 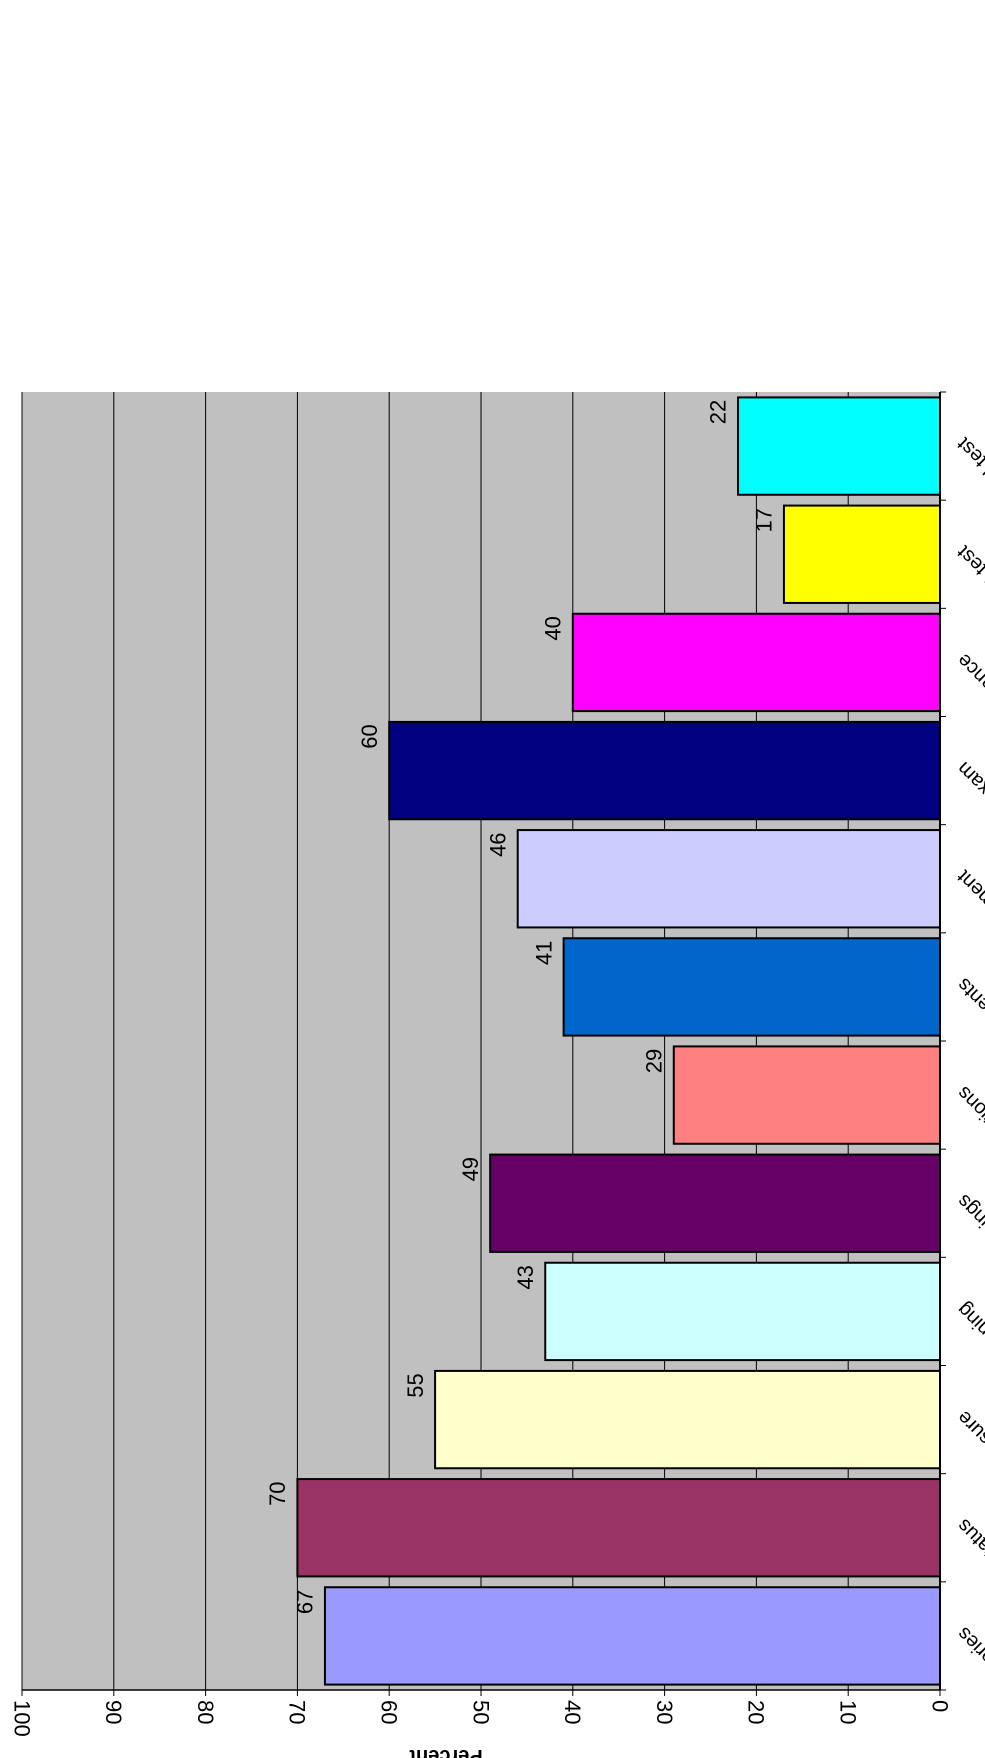 I want to click on data-label: 60, so click(x=369, y=736).